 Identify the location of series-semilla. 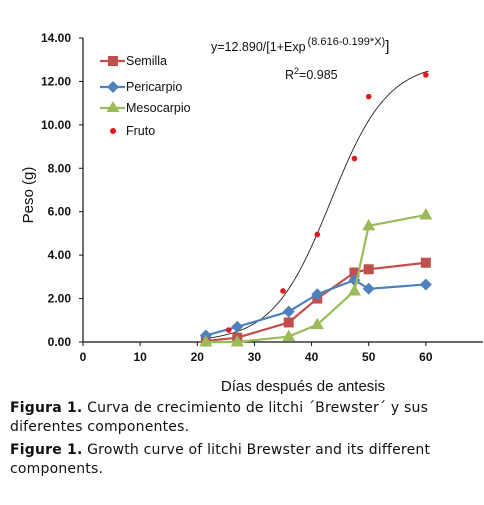
(315, 301).